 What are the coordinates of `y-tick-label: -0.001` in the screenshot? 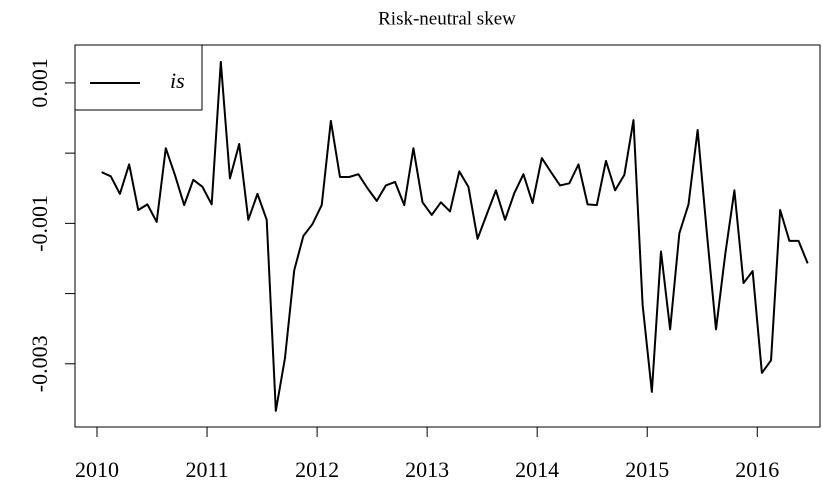 It's located at (39, 223).